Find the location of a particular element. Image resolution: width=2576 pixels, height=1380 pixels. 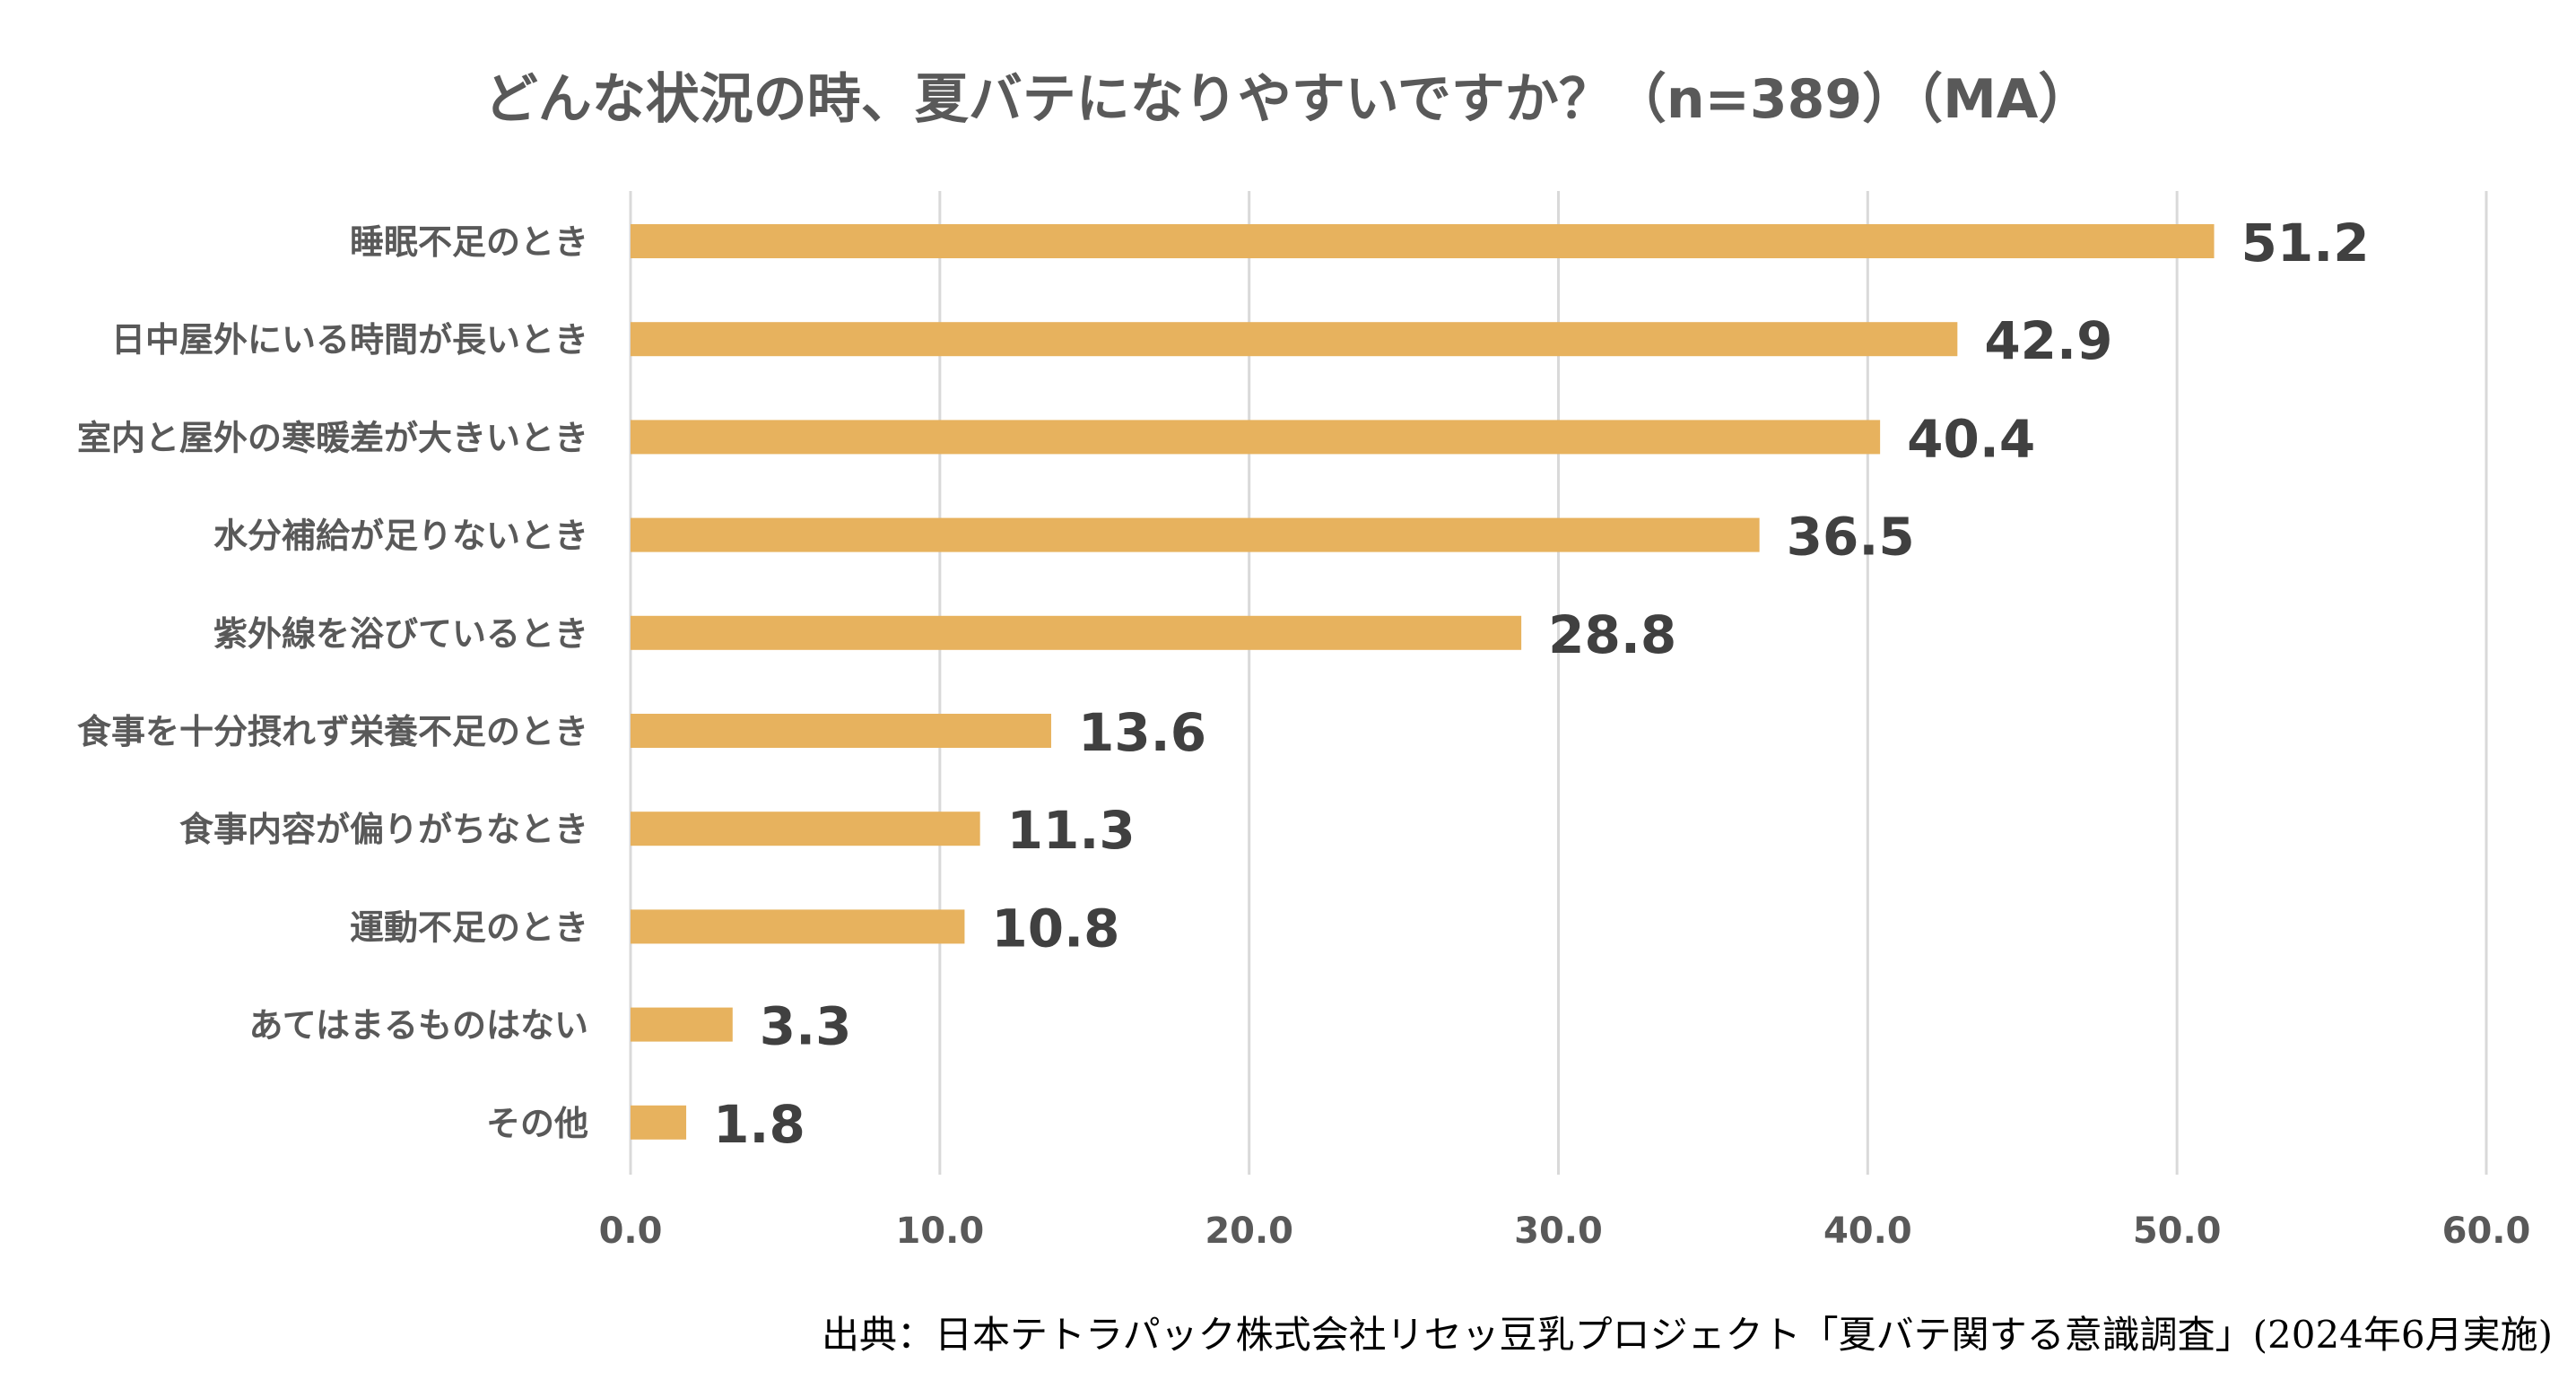

data-label: 1.8 is located at coordinates (759, 1124).